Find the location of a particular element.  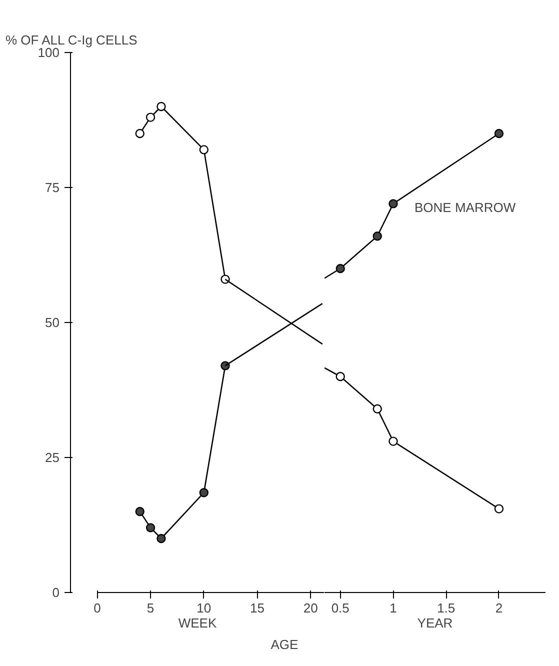

y-tick-label: 25 is located at coordinates (52, 457).